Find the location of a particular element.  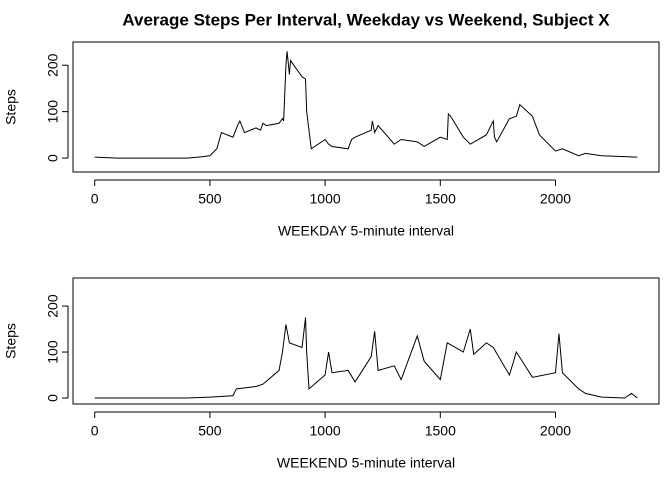

data-line is located at coordinates (366, 358).